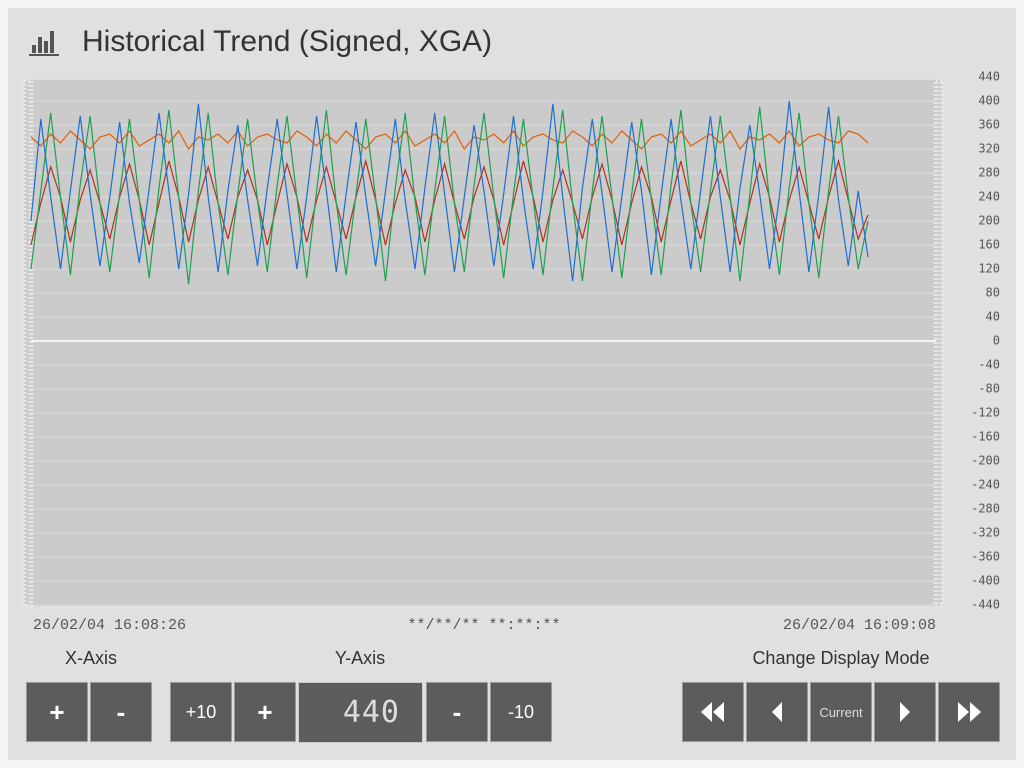 The image size is (1024, 768). What do you see at coordinates (90, 658) in the screenshot?
I see `x-axis-label: X-Axis` at bounding box center [90, 658].